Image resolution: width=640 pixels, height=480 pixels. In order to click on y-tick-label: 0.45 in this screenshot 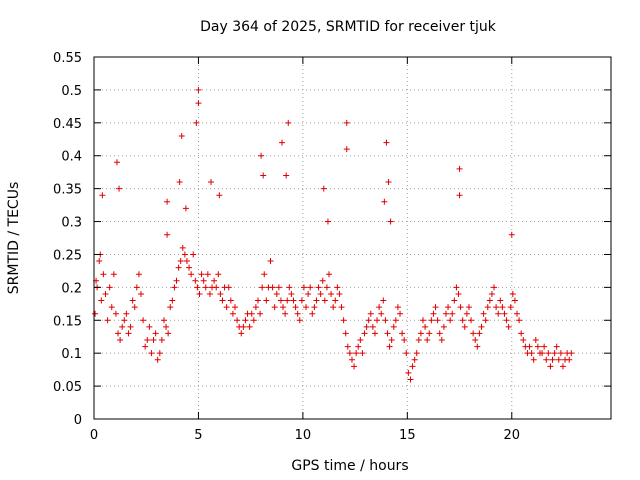, I will do `click(67, 124)`.